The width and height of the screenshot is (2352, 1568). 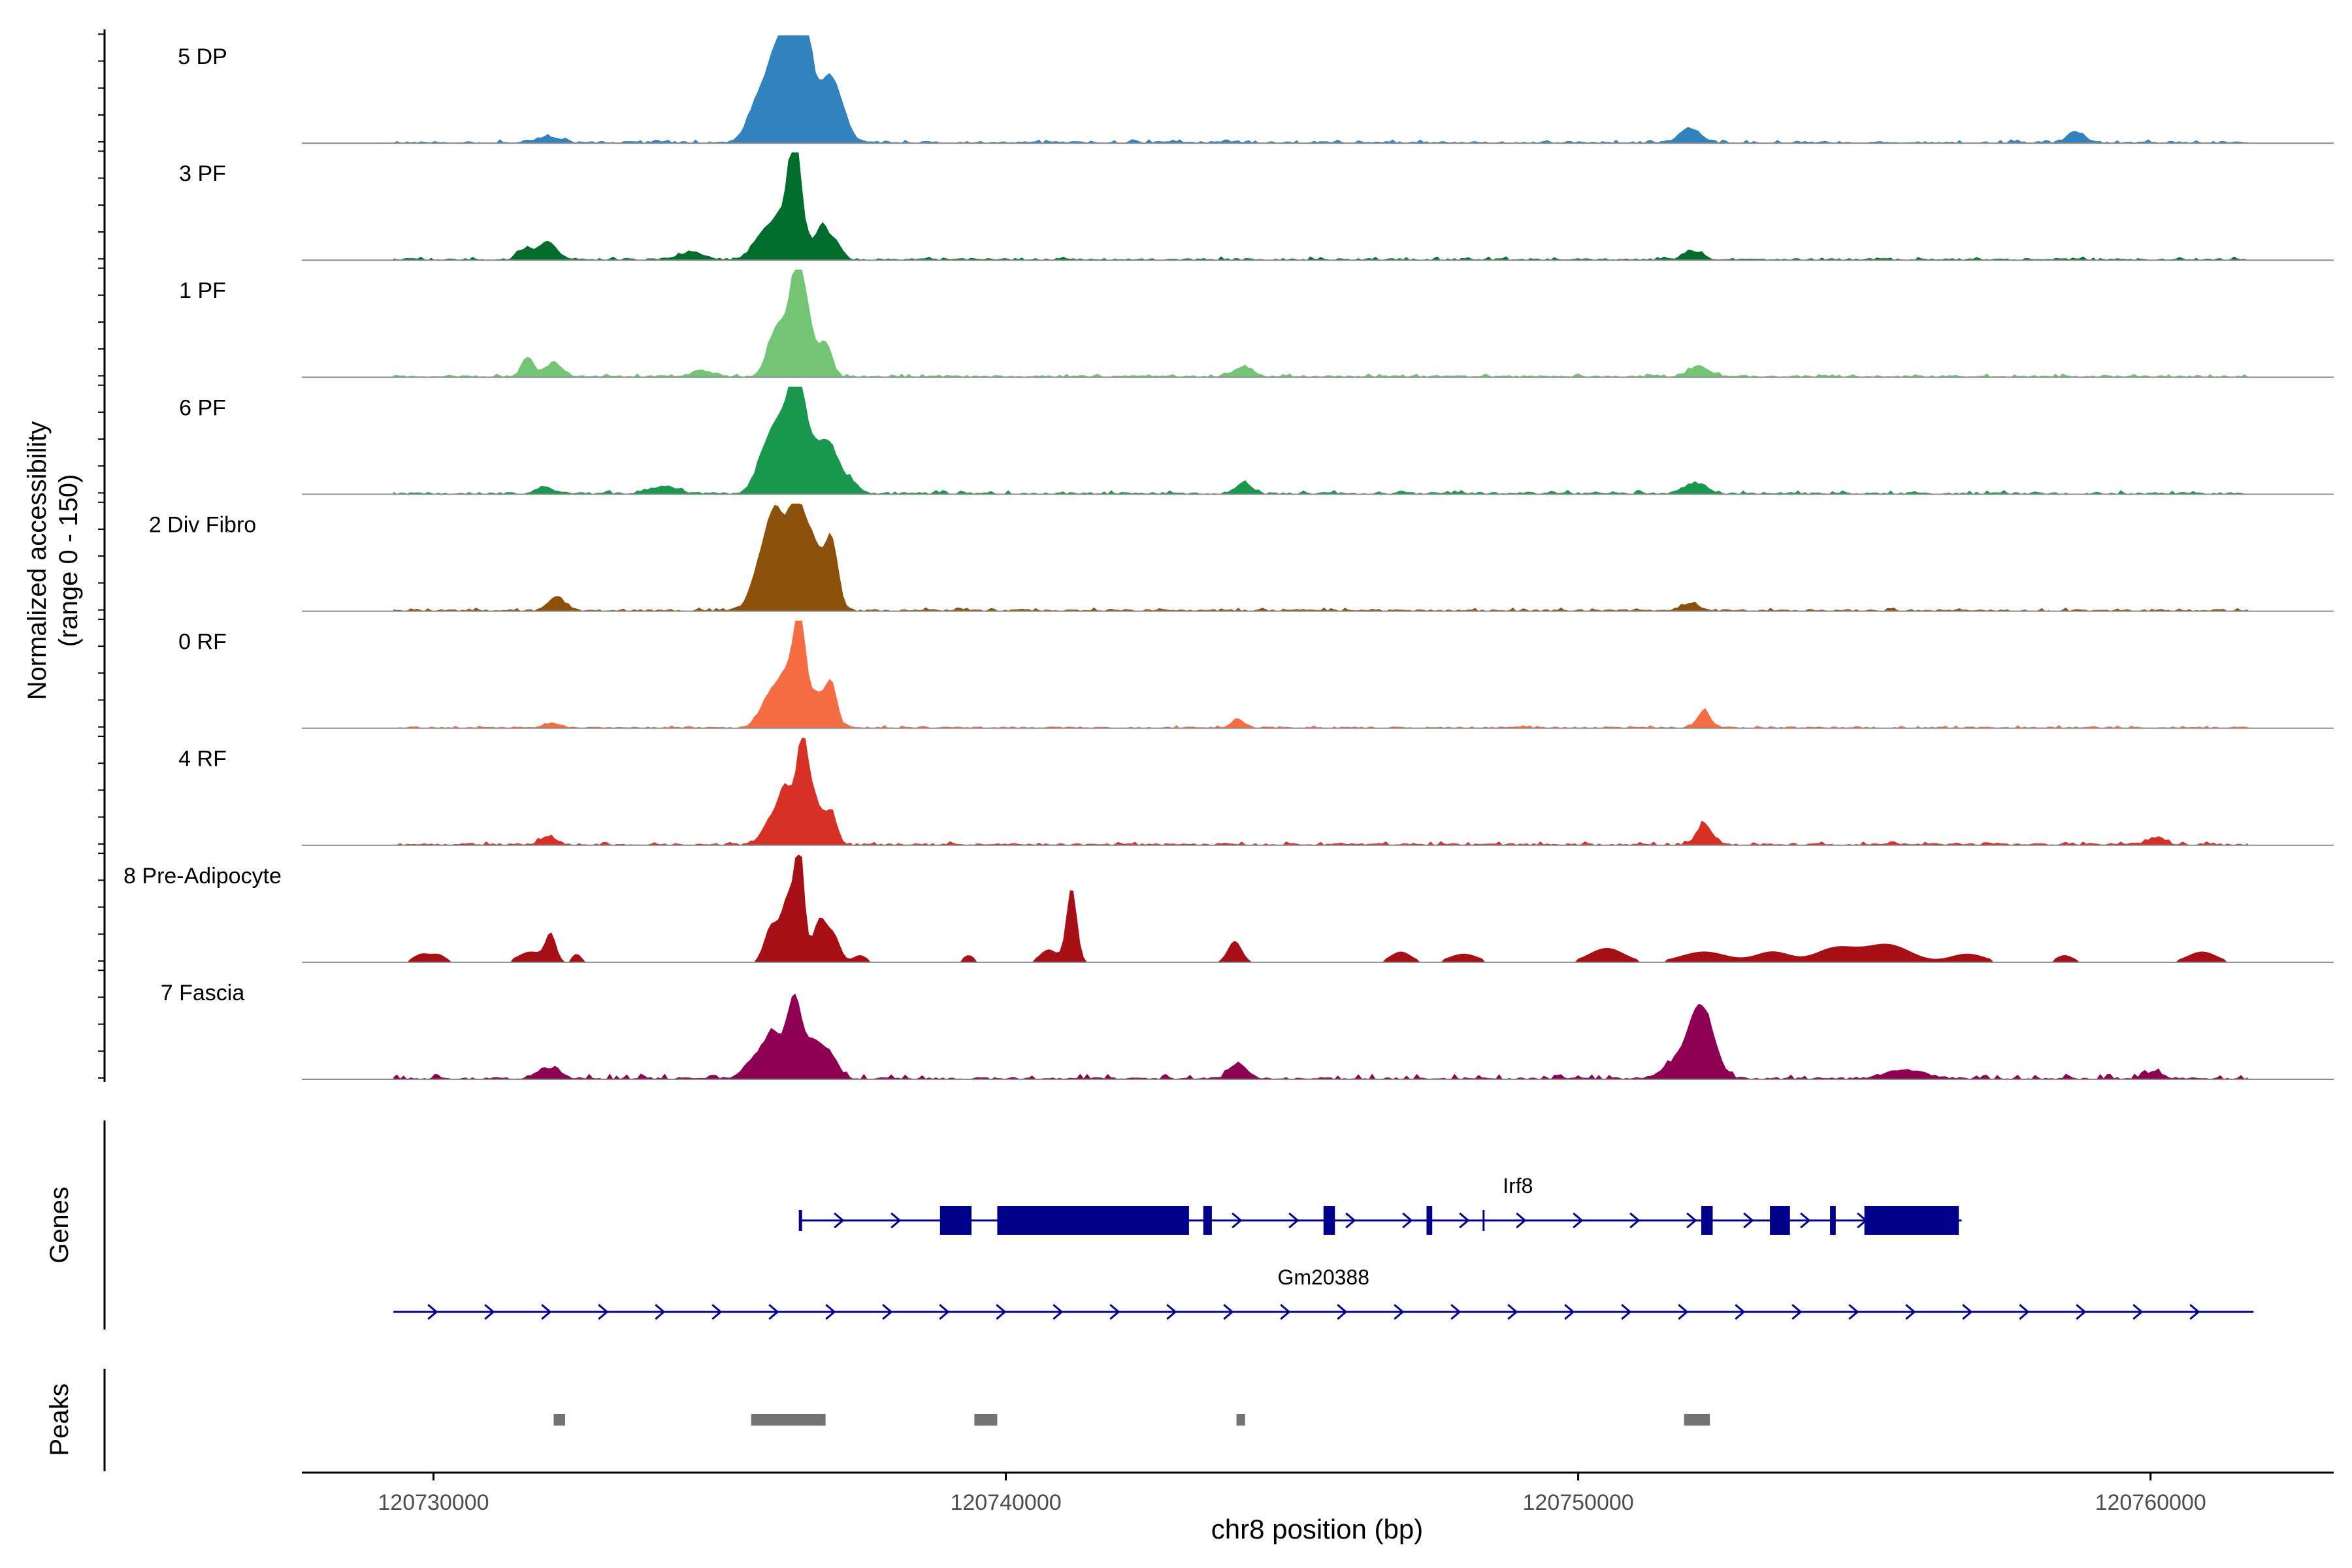 I want to click on track-label: 0 RF, so click(x=202, y=642).